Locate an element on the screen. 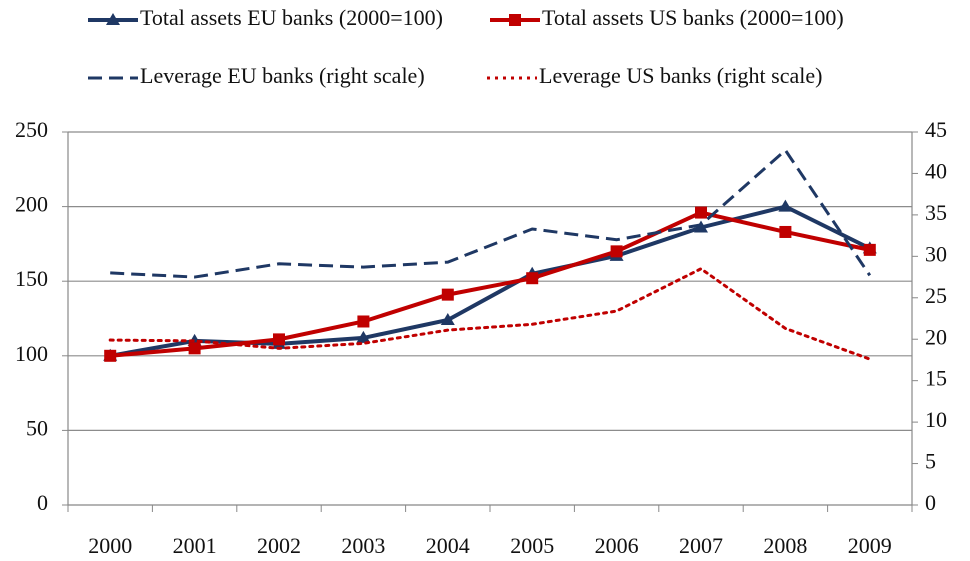 This screenshot has width=970, height=561. legend-label: Leverage EU banks (right scale) is located at coordinates (282, 75).